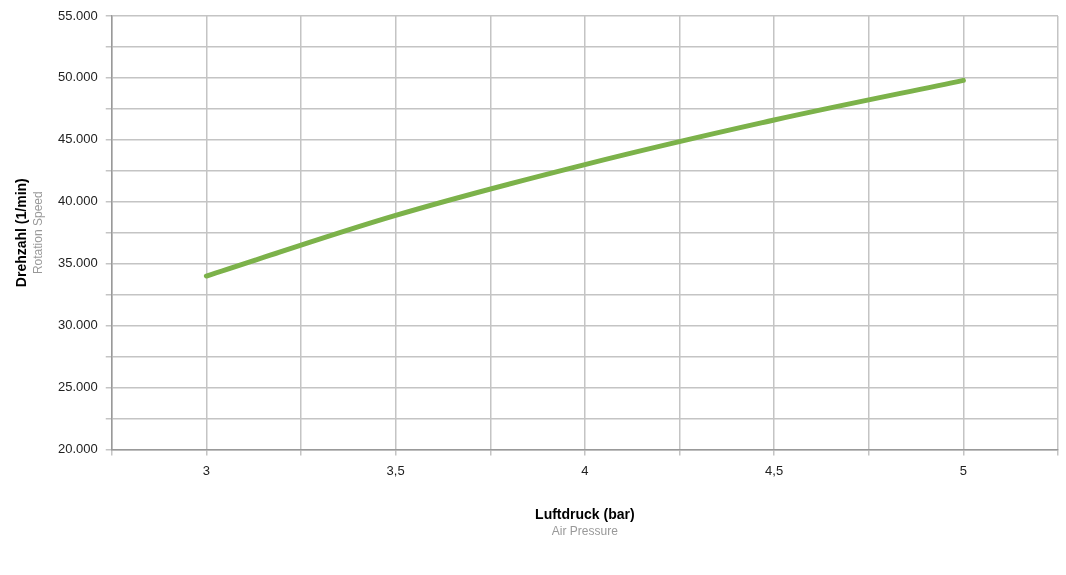 The image size is (1066, 575). What do you see at coordinates (585, 531) in the screenshot?
I see `text: Air Pressure` at bounding box center [585, 531].